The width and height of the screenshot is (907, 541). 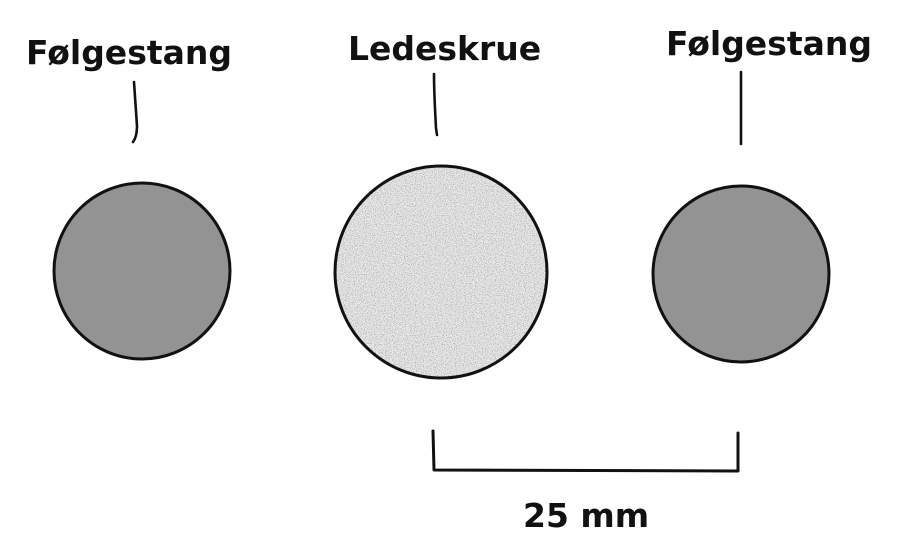 What do you see at coordinates (129, 52) in the screenshot?
I see `left-rod-label: Følgestang` at bounding box center [129, 52].